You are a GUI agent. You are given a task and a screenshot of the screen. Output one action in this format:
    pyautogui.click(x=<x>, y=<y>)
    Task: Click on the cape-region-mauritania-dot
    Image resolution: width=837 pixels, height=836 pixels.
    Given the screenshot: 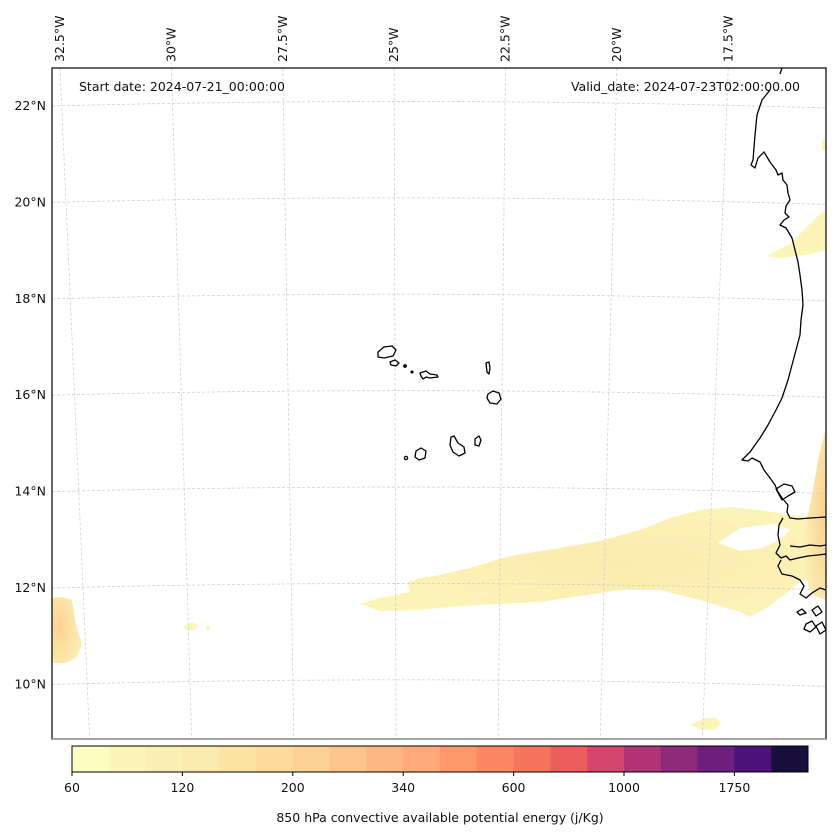 What is the action you would take?
    pyautogui.click(x=824, y=144)
    